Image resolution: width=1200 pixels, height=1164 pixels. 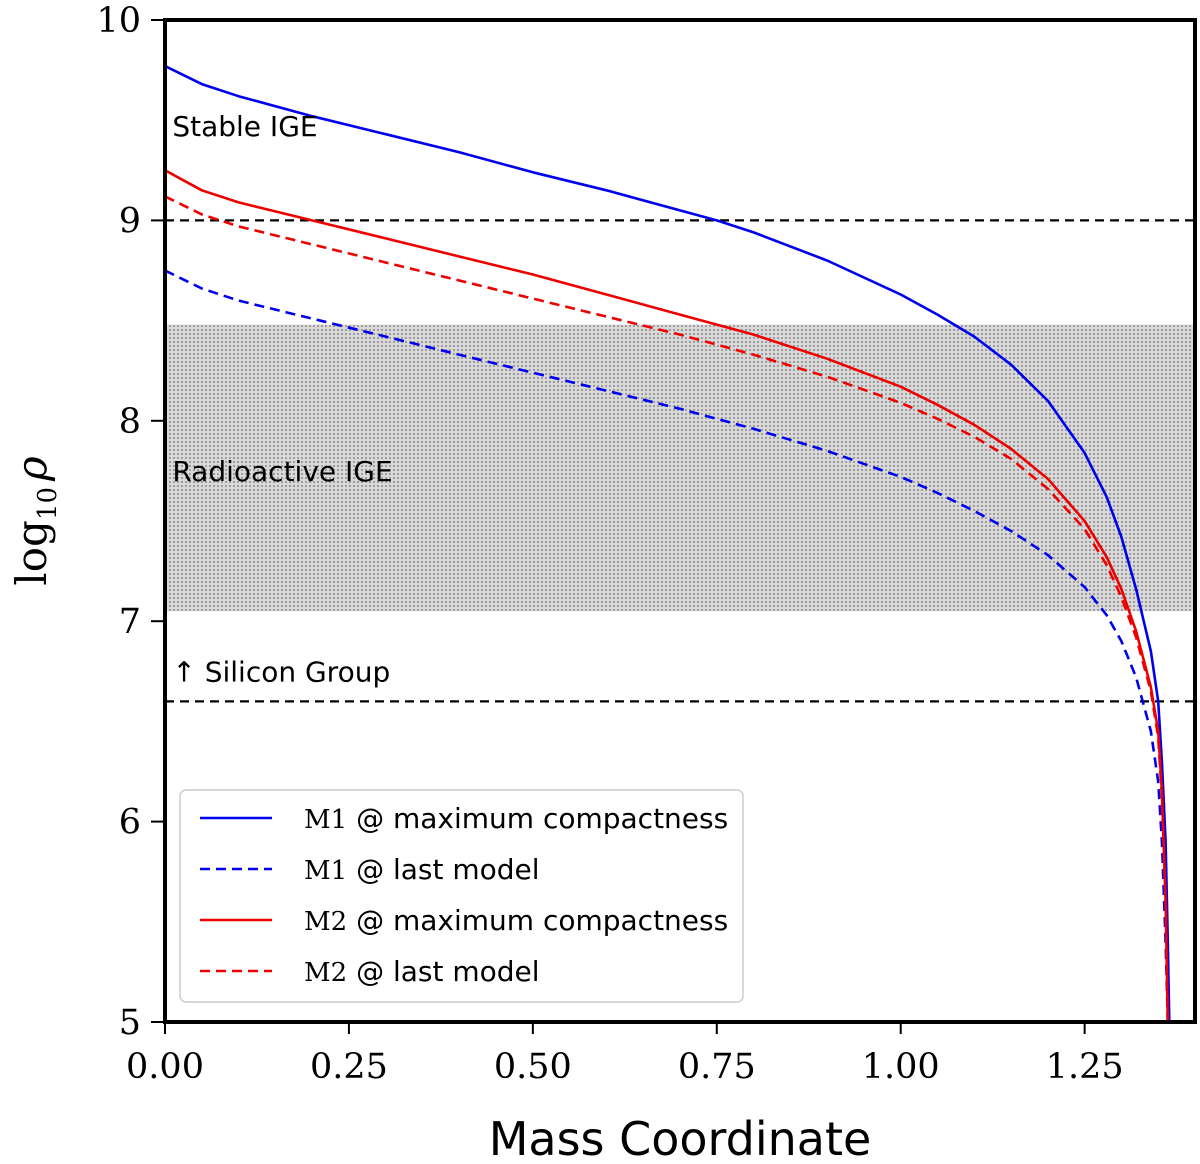 I want to click on y-tick-label: 9, so click(x=130, y=221).